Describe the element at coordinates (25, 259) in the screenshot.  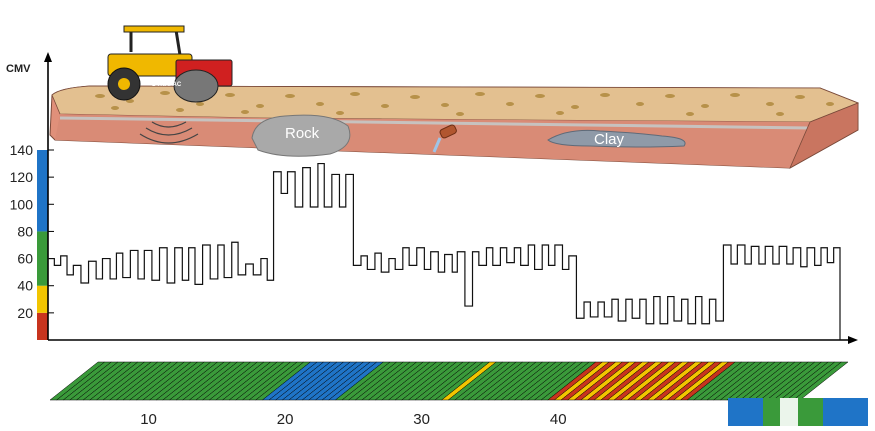
I see `y-tick-label: 60` at that location.